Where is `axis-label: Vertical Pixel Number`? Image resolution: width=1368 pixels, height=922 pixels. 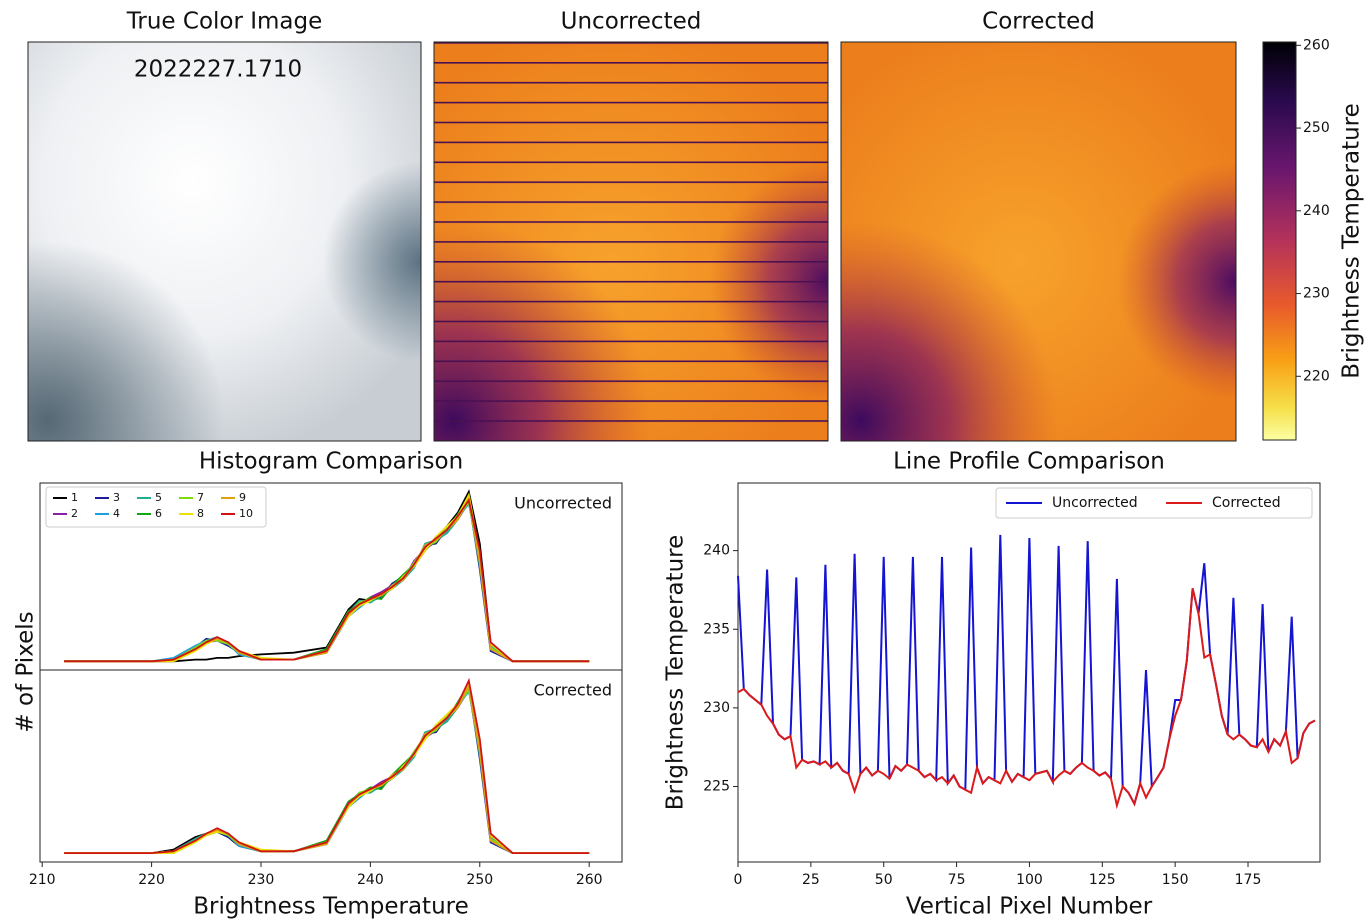
axis-label: Vertical Pixel Number is located at coordinates (1029, 907).